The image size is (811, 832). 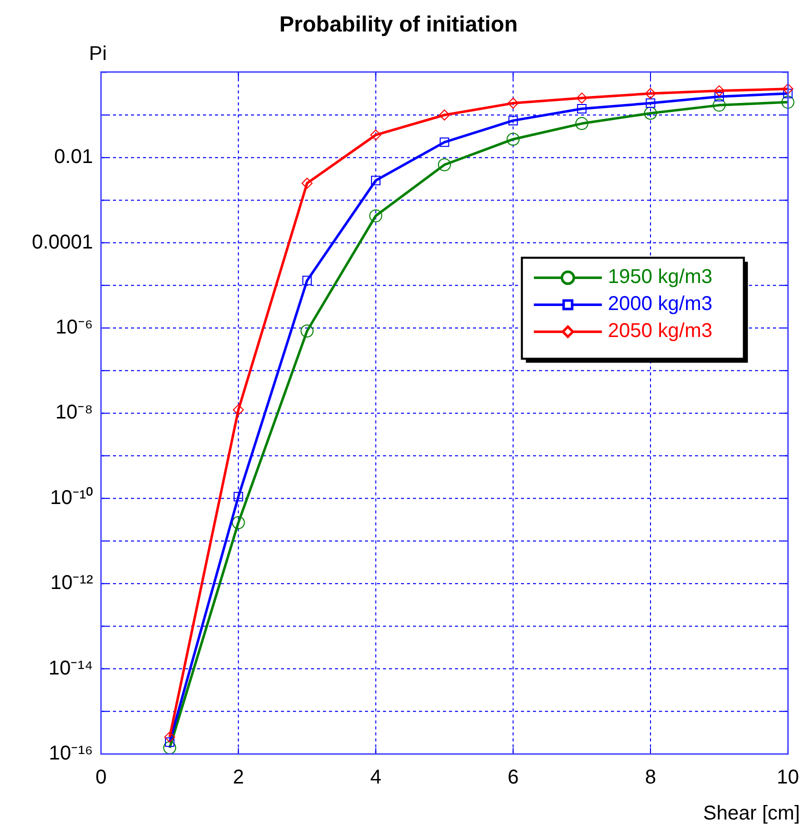 What do you see at coordinates (376, 777) in the screenshot?
I see `x-tick-label: 4` at bounding box center [376, 777].